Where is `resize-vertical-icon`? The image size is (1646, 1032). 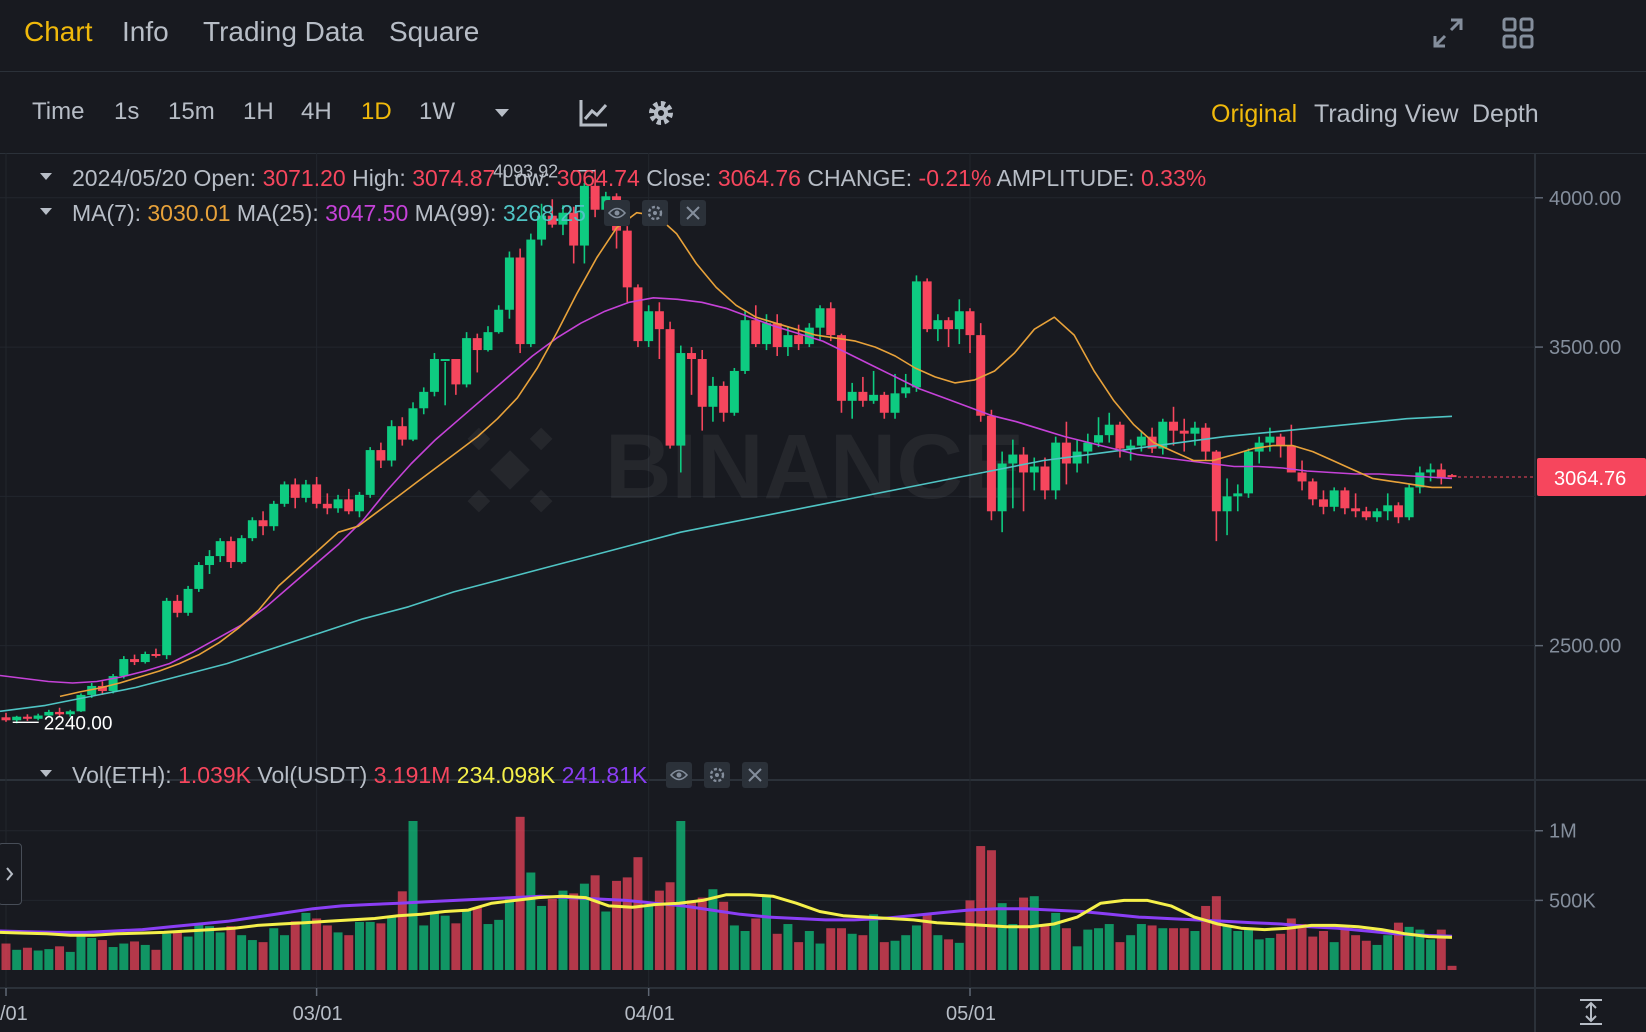
resize-vertical-icon is located at coordinates (1591, 1012).